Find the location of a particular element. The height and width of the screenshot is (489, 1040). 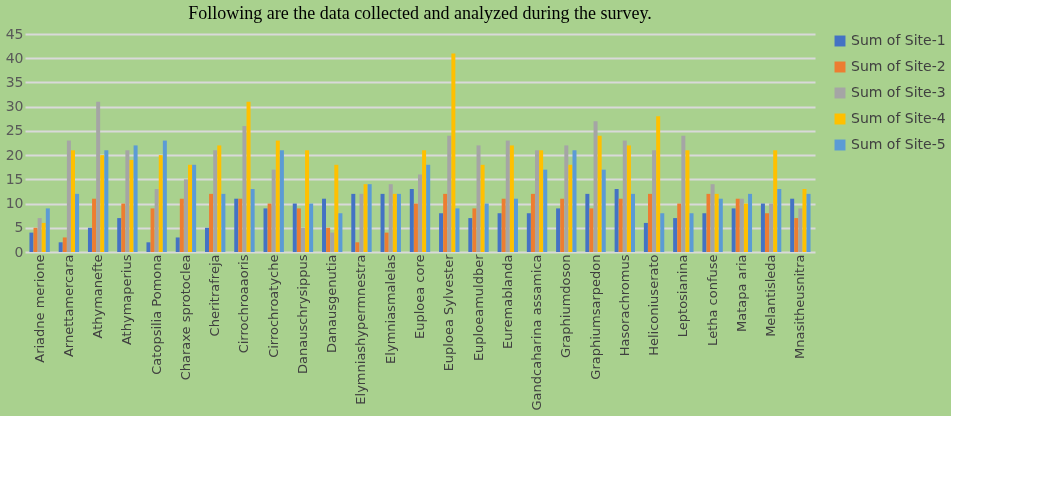

y-tick-label: 0 is located at coordinates (19, 251).